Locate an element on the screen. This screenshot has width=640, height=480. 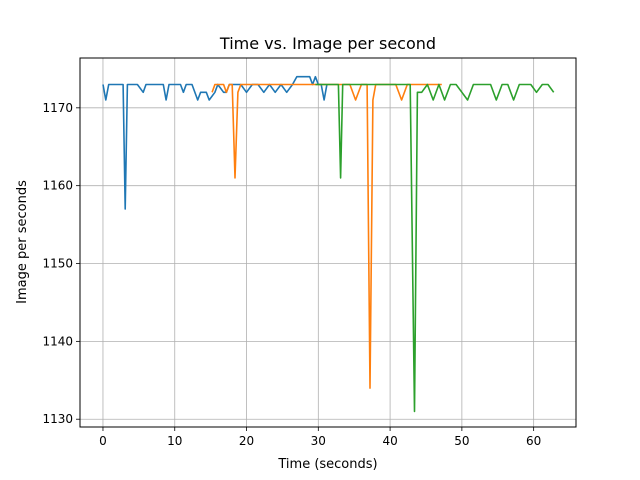
x-tick-label: 40 is located at coordinates (389, 441).